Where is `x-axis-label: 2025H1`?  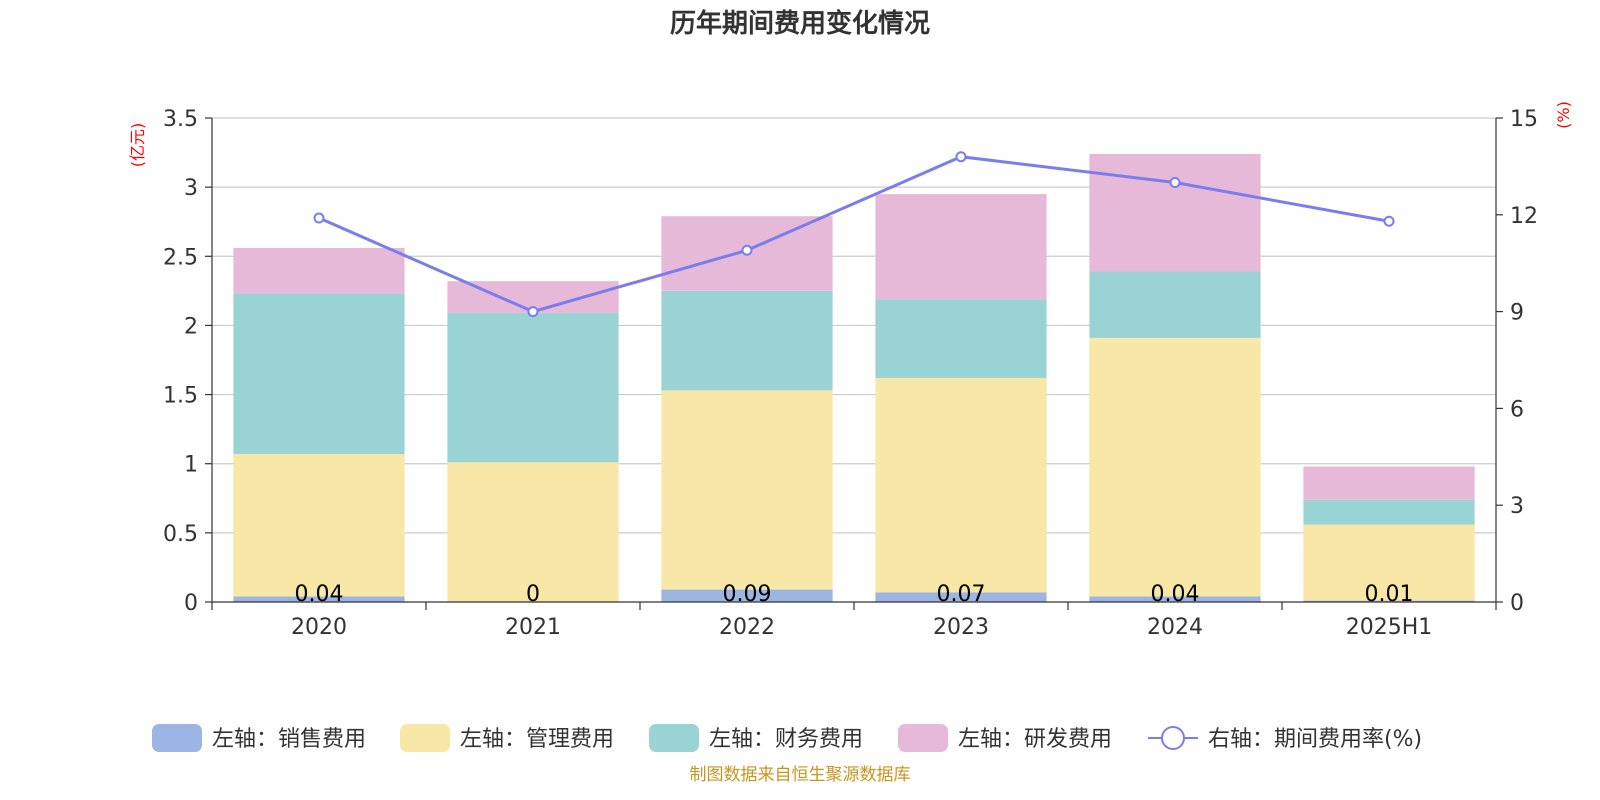 x-axis-label: 2025H1 is located at coordinates (1389, 627).